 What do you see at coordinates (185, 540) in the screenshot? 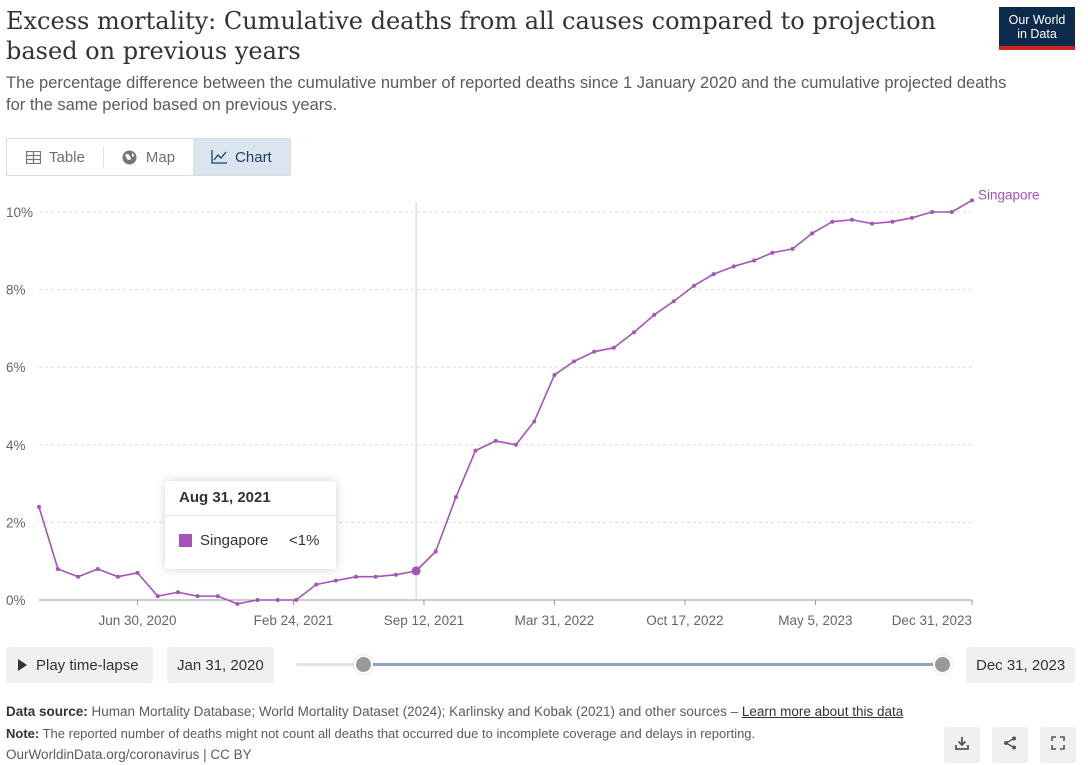
I see `tooltip-swatch` at bounding box center [185, 540].